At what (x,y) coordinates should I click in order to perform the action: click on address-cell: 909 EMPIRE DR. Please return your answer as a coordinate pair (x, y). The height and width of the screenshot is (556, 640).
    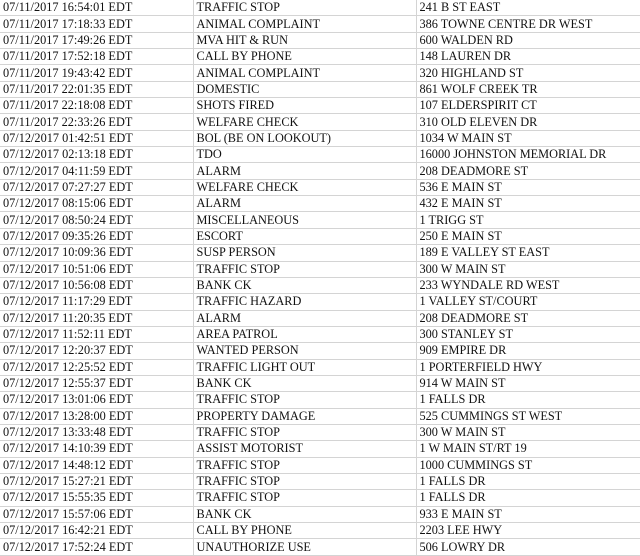
    Looking at the image, I should click on (528, 351).